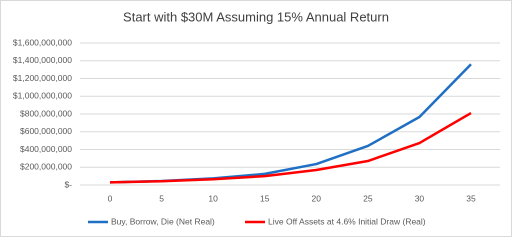 The height and width of the screenshot is (240, 512). Describe the element at coordinates (42, 96) in the screenshot. I see `y-tick-label: $1,000,000,000` at that location.